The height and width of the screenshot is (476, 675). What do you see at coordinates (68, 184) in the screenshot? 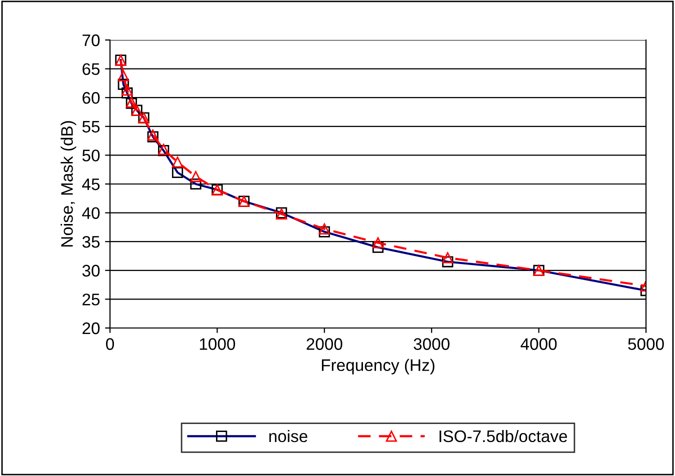
I see `y-axis-title: Noise, Mask (dB)` at bounding box center [68, 184].